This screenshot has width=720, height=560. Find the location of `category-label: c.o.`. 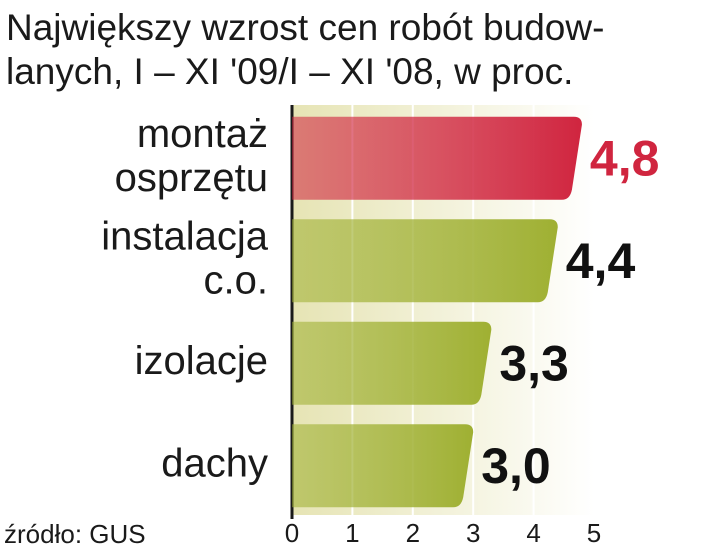

category-label: c.o. is located at coordinates (236, 280).